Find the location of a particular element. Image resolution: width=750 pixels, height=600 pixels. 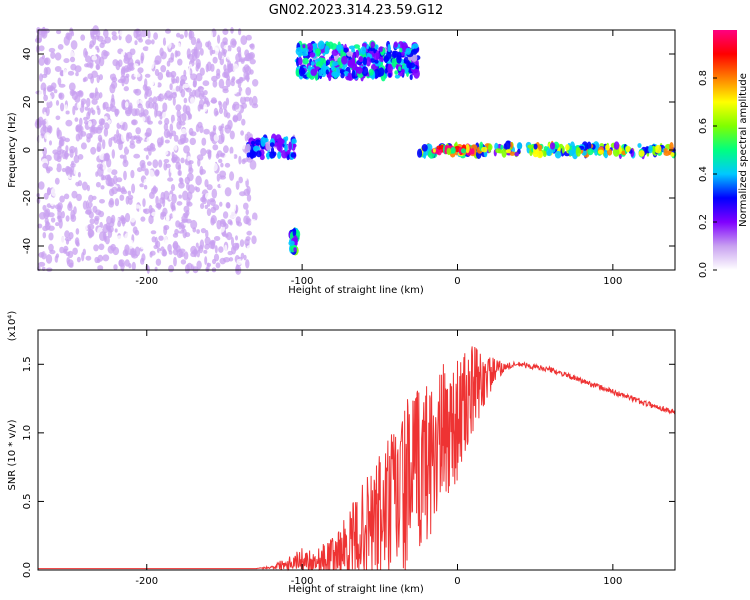

y-tick-label: 20 is located at coordinates (27, 102).